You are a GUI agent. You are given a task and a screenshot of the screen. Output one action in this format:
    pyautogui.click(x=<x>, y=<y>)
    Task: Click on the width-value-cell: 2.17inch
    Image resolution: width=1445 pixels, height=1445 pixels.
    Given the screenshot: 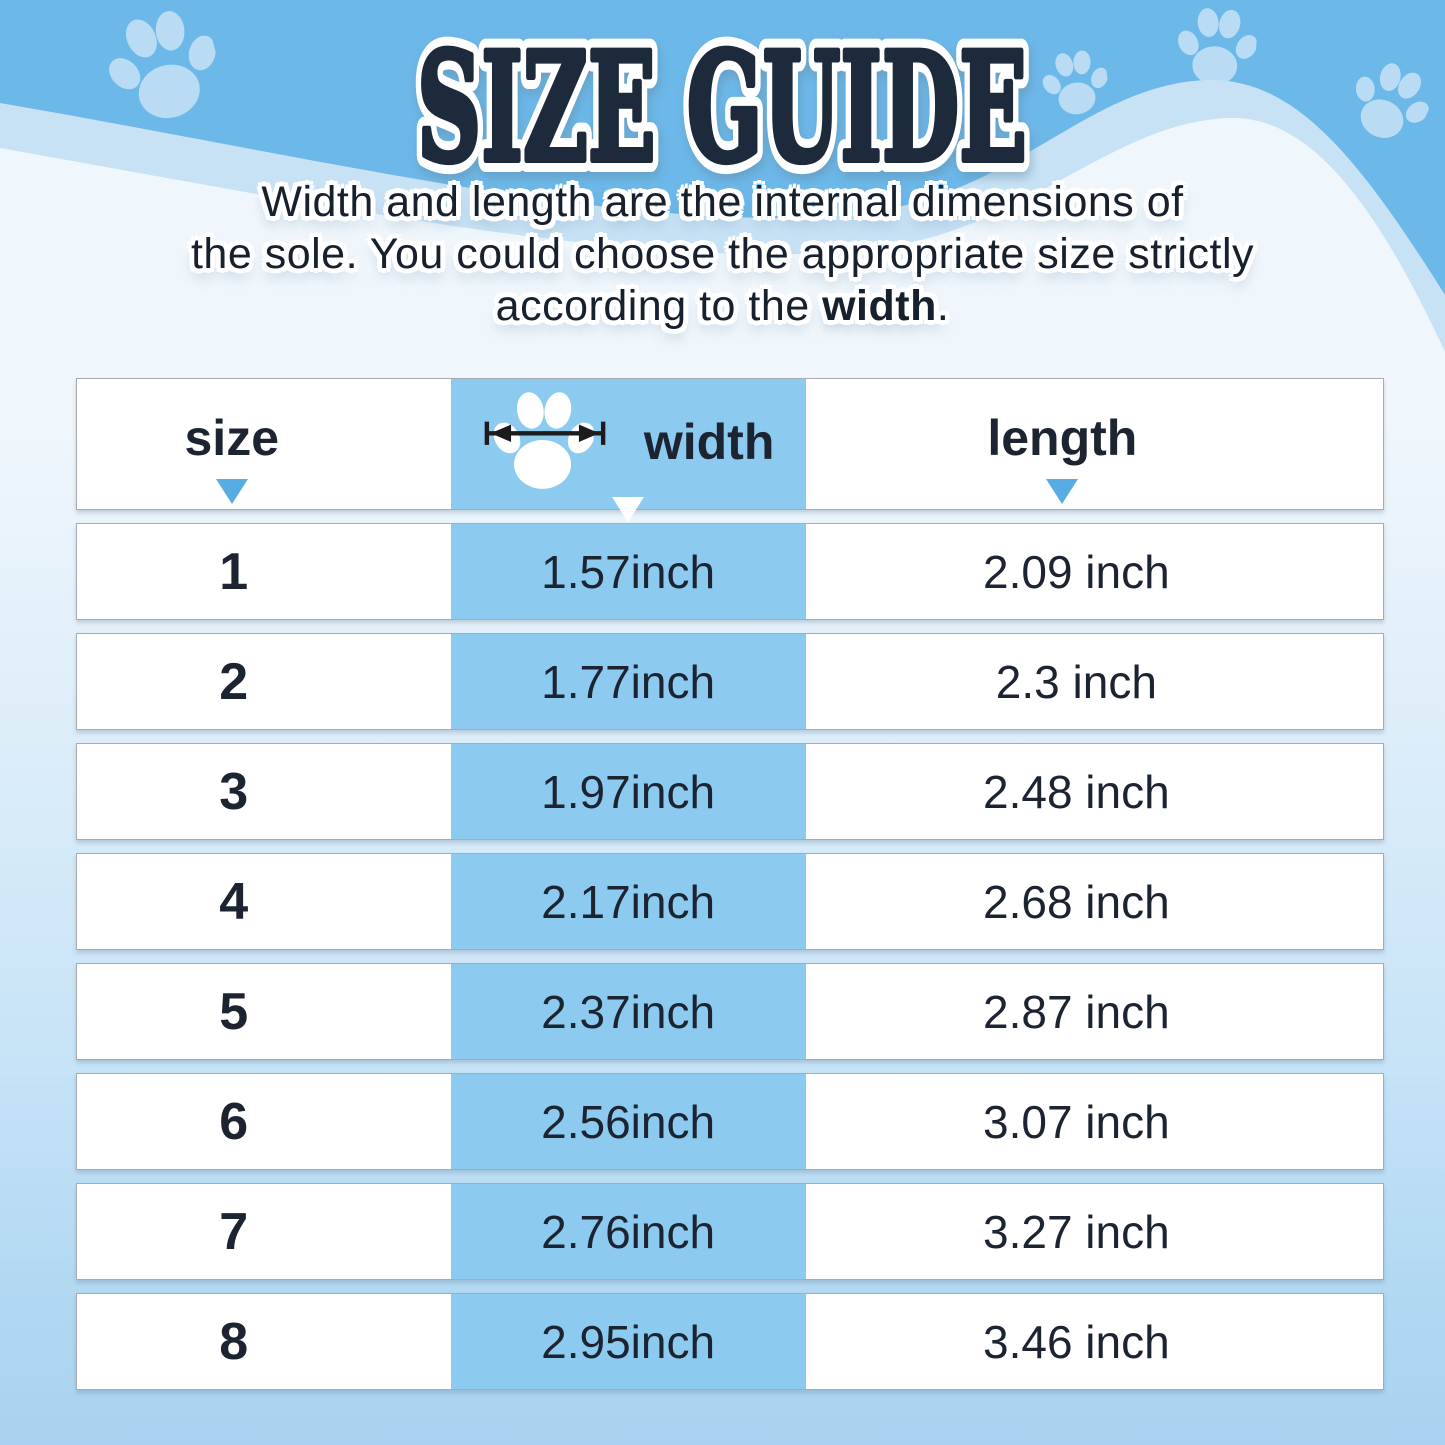 What is the action you would take?
    pyautogui.click(x=628, y=901)
    